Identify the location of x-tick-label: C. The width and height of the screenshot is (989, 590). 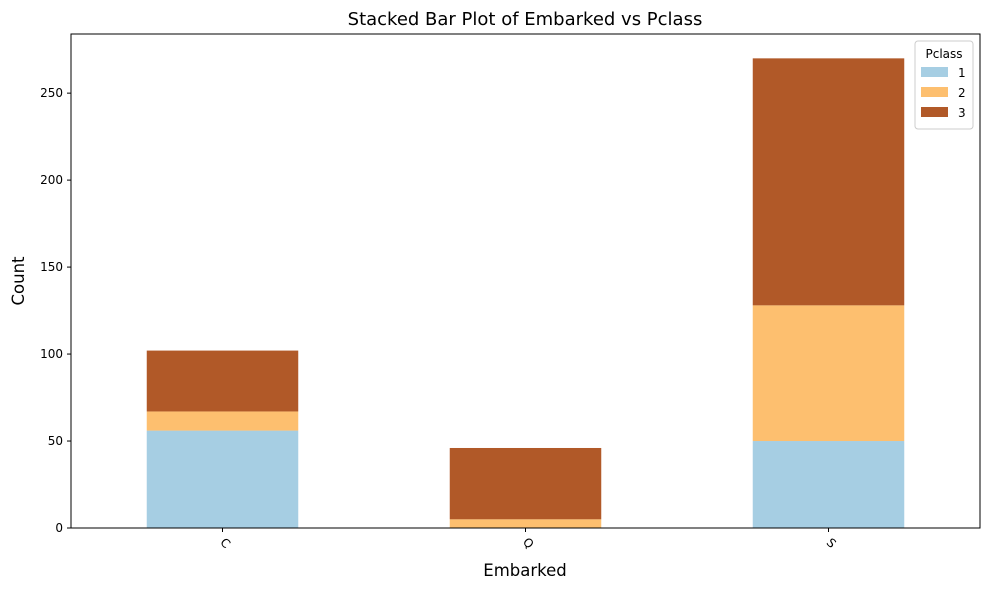
(225, 543).